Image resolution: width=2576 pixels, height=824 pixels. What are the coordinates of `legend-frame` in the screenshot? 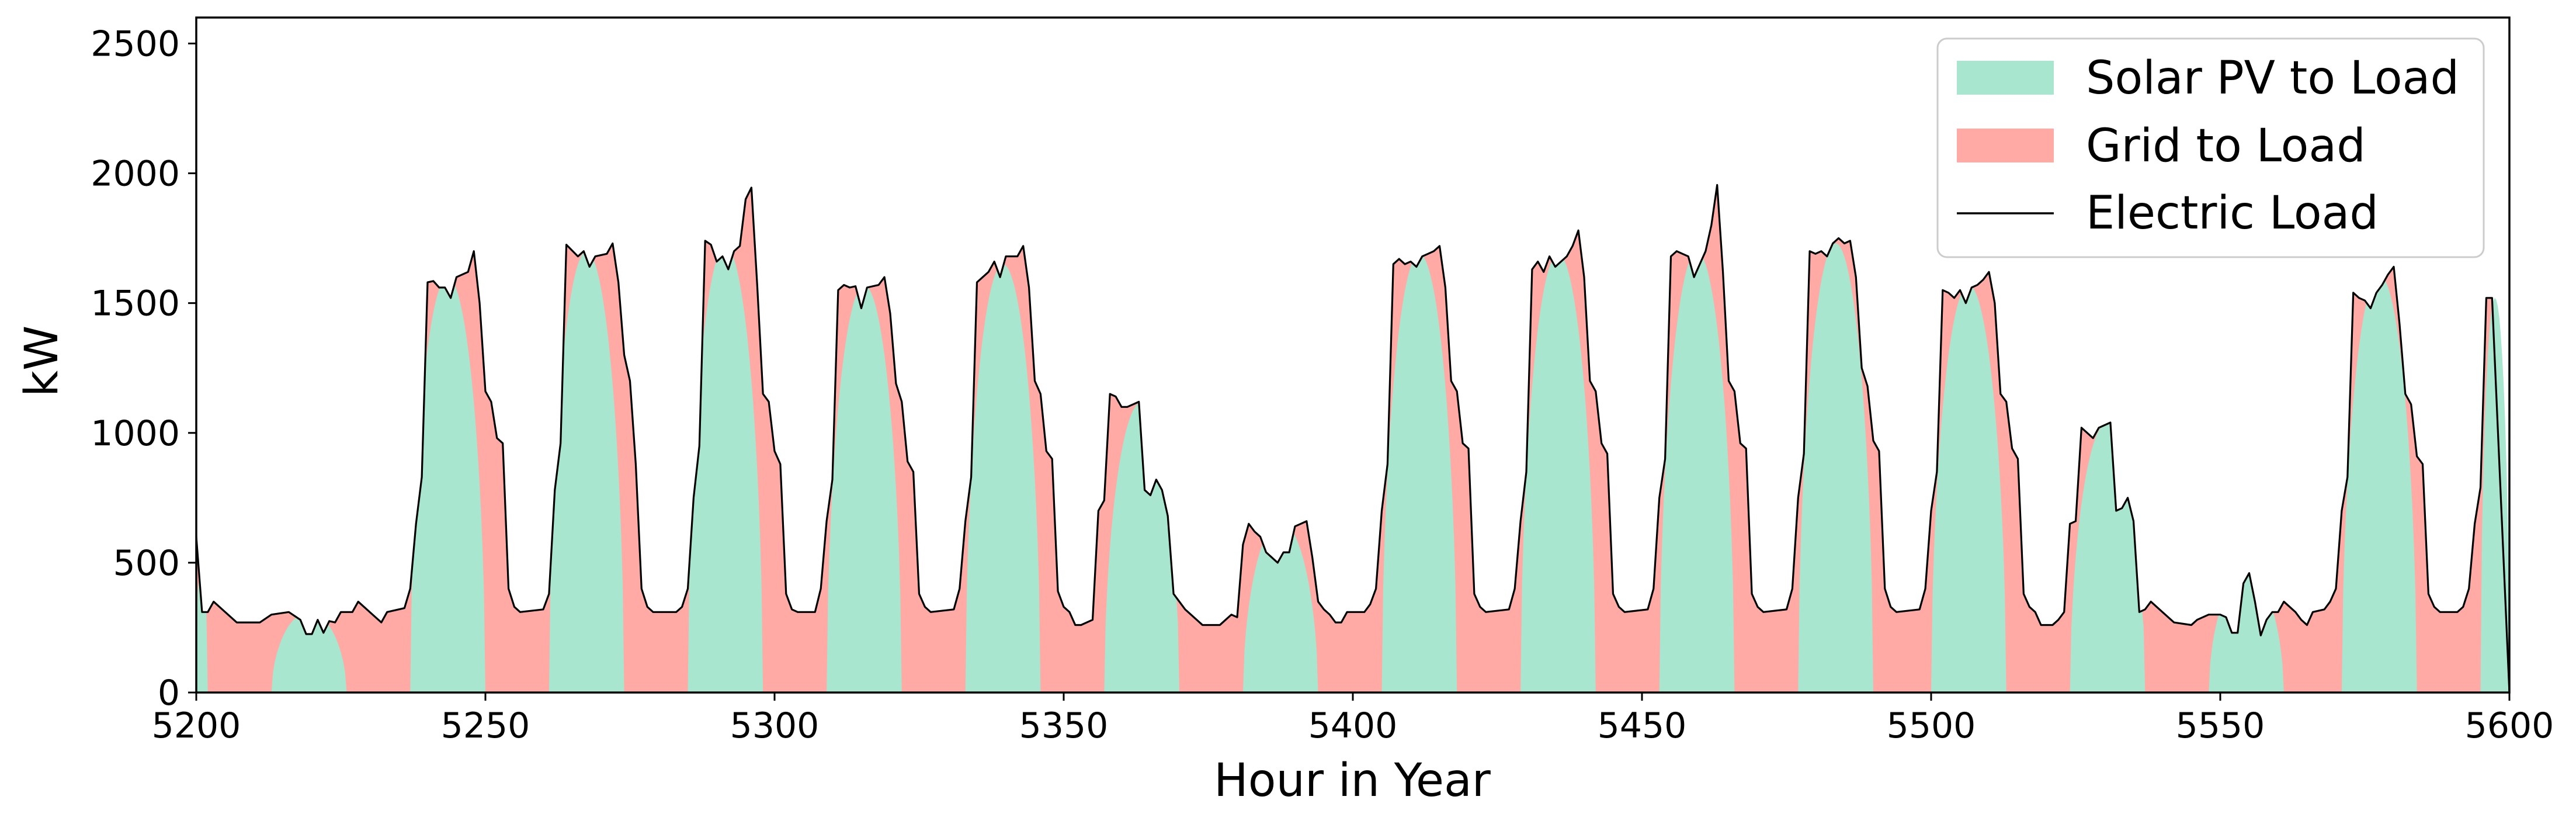 It's located at (2210, 147).